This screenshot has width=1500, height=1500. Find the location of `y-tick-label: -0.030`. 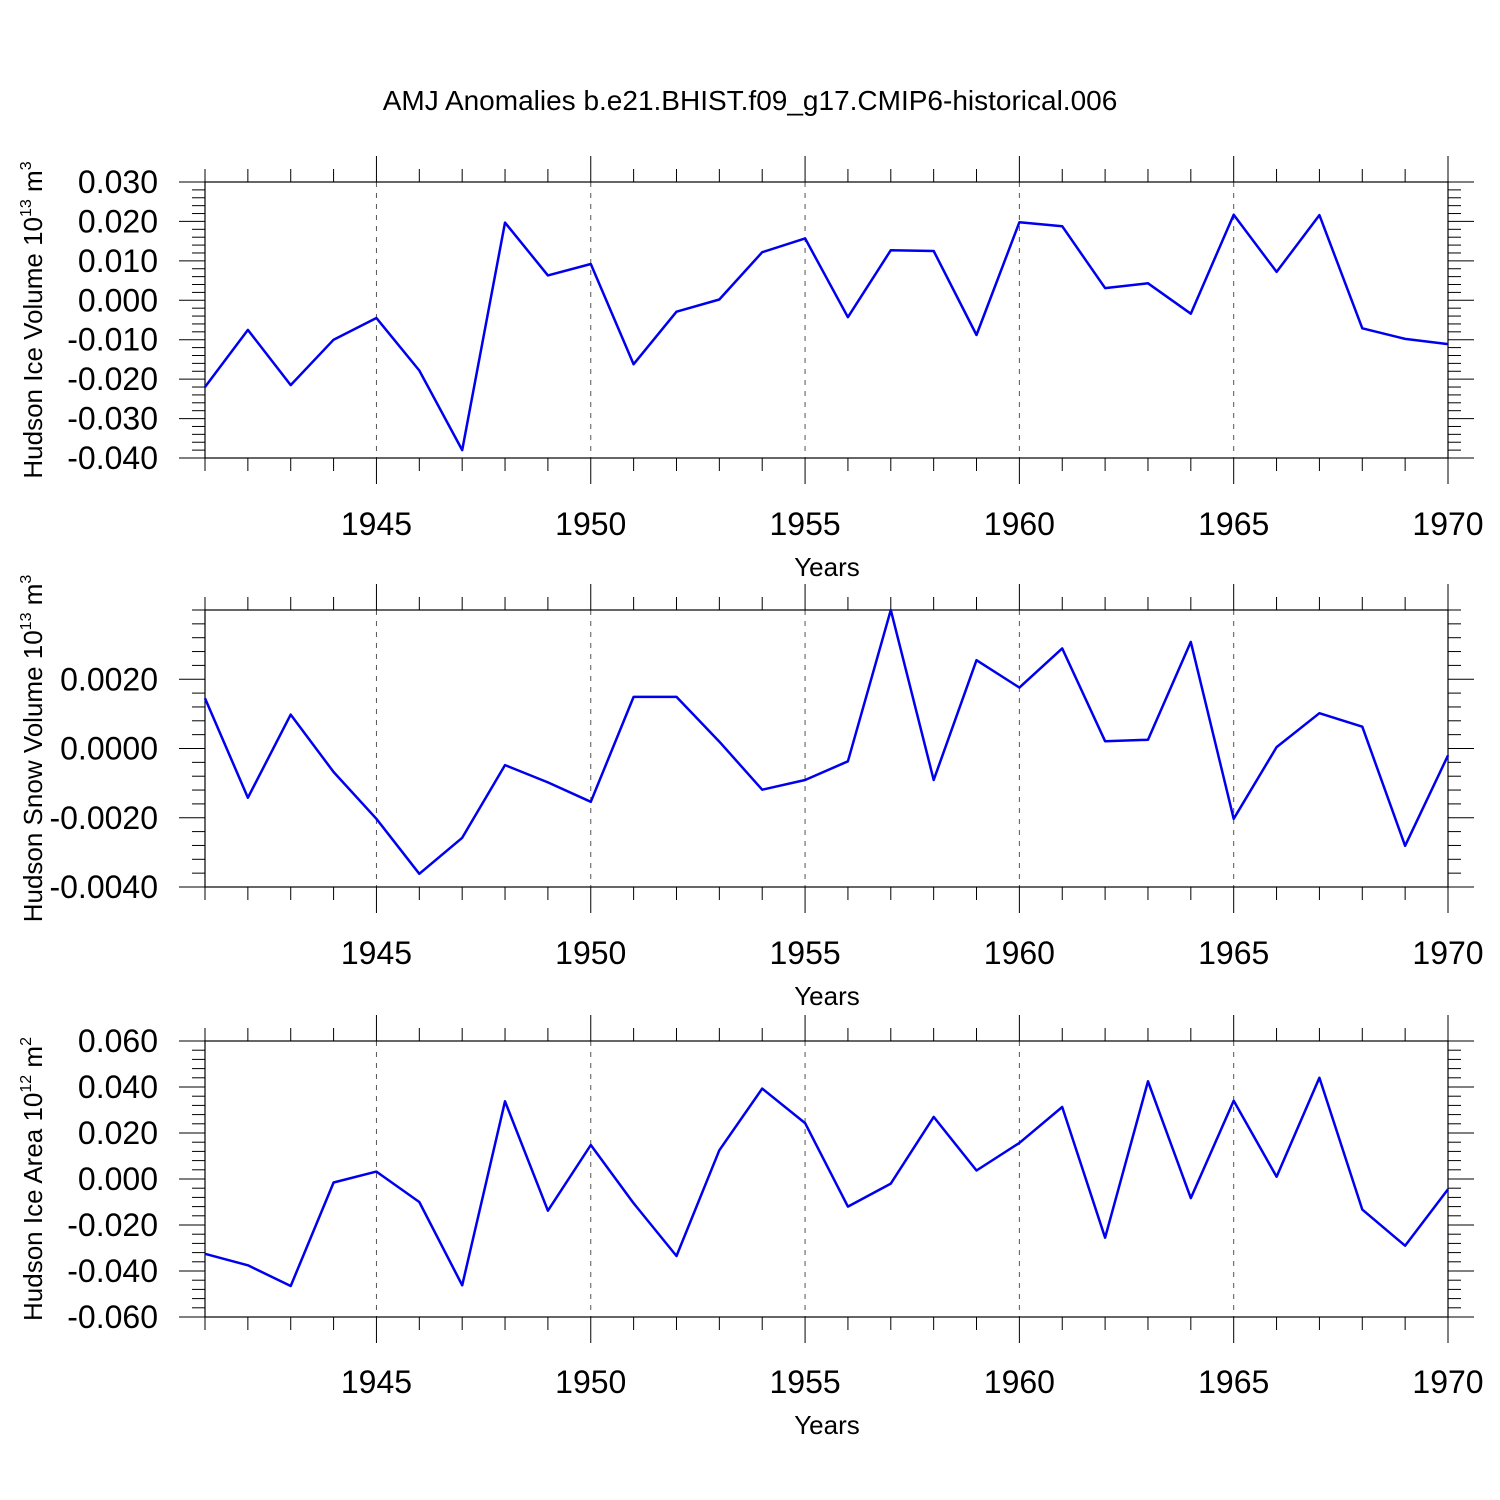

y-tick-label: -0.030 is located at coordinates (112, 419).